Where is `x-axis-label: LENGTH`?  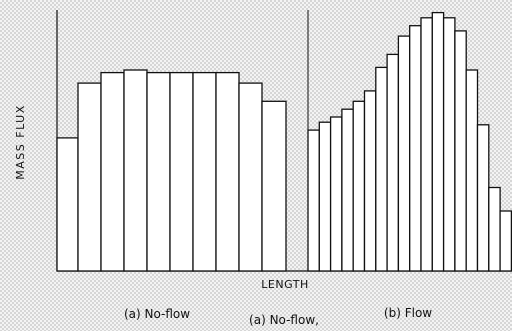 x-axis-label: LENGTH is located at coordinates (284, 284).